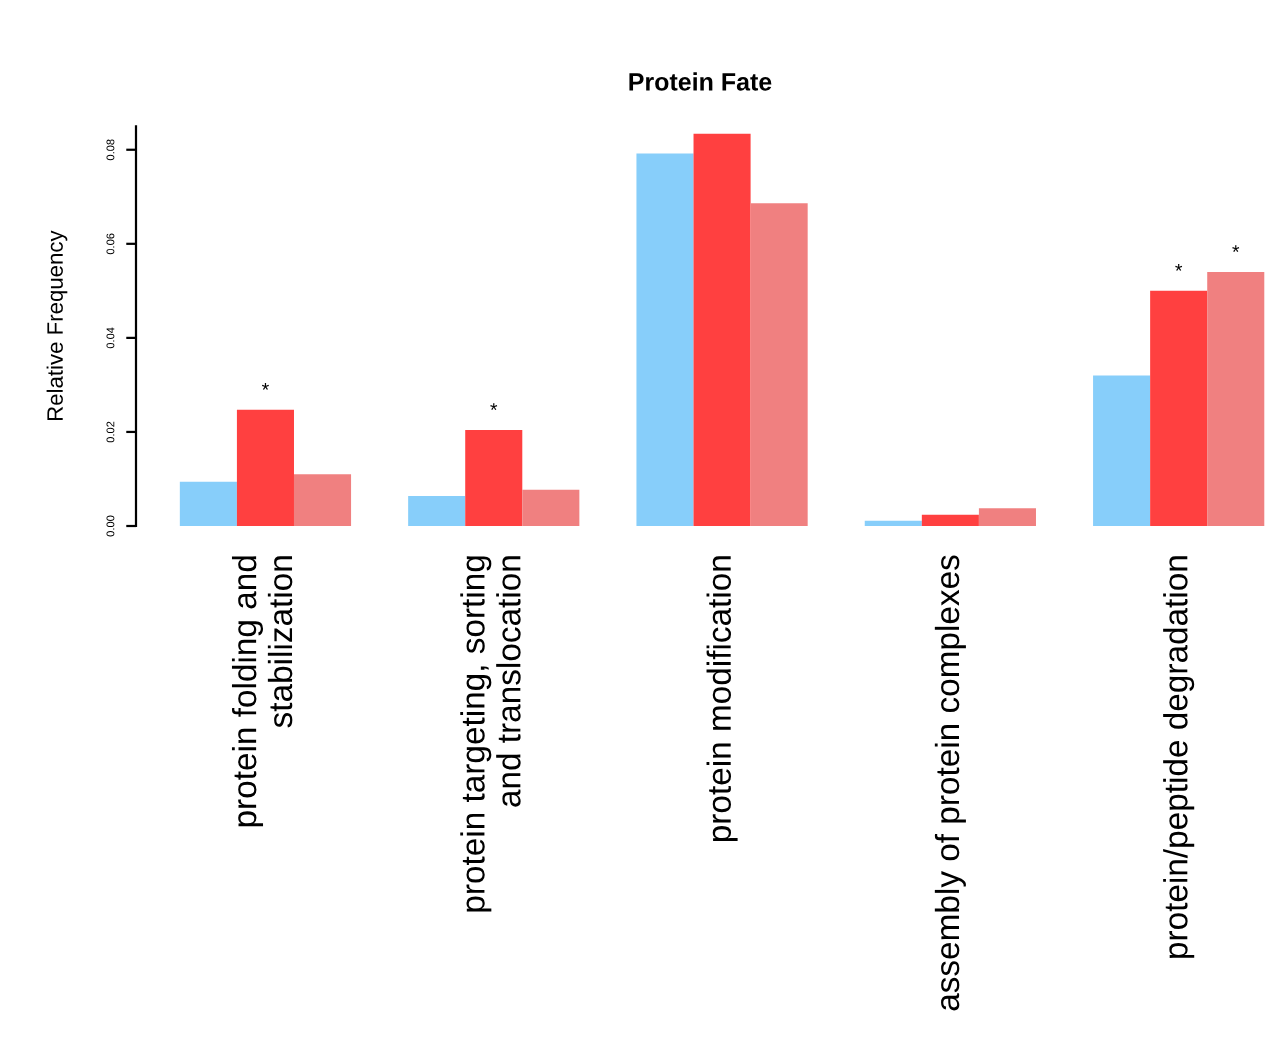  I want to click on x-tick-label: protein/peptide degradation, so click(1179, 757).